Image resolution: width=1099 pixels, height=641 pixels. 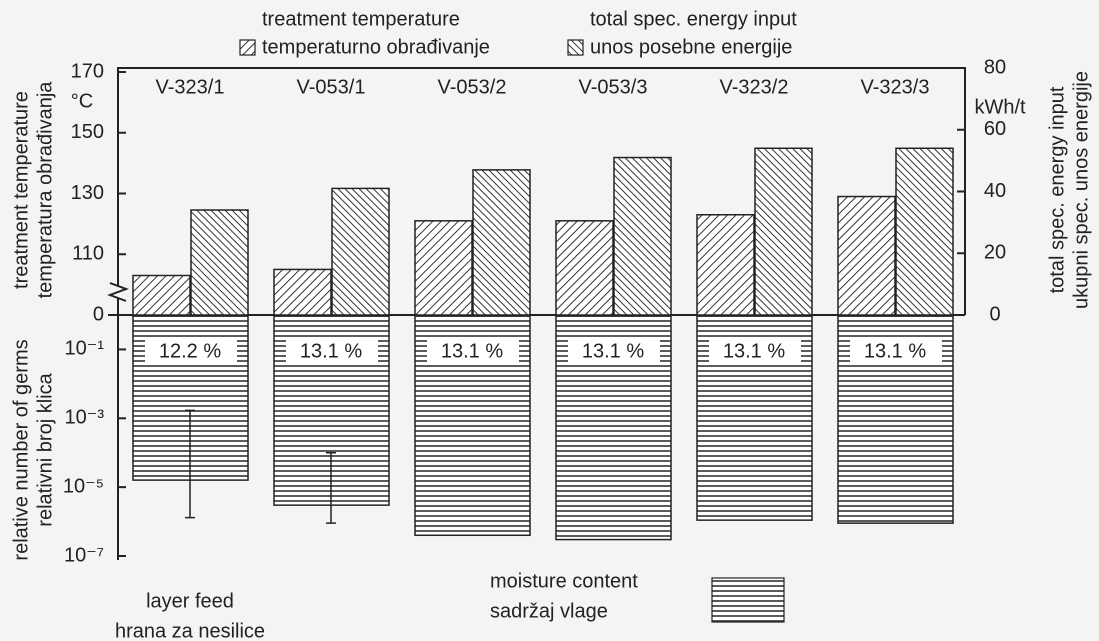 What do you see at coordinates (85, 418) in the screenshot?
I see `y-tick-label: 10⁻³` at bounding box center [85, 418].